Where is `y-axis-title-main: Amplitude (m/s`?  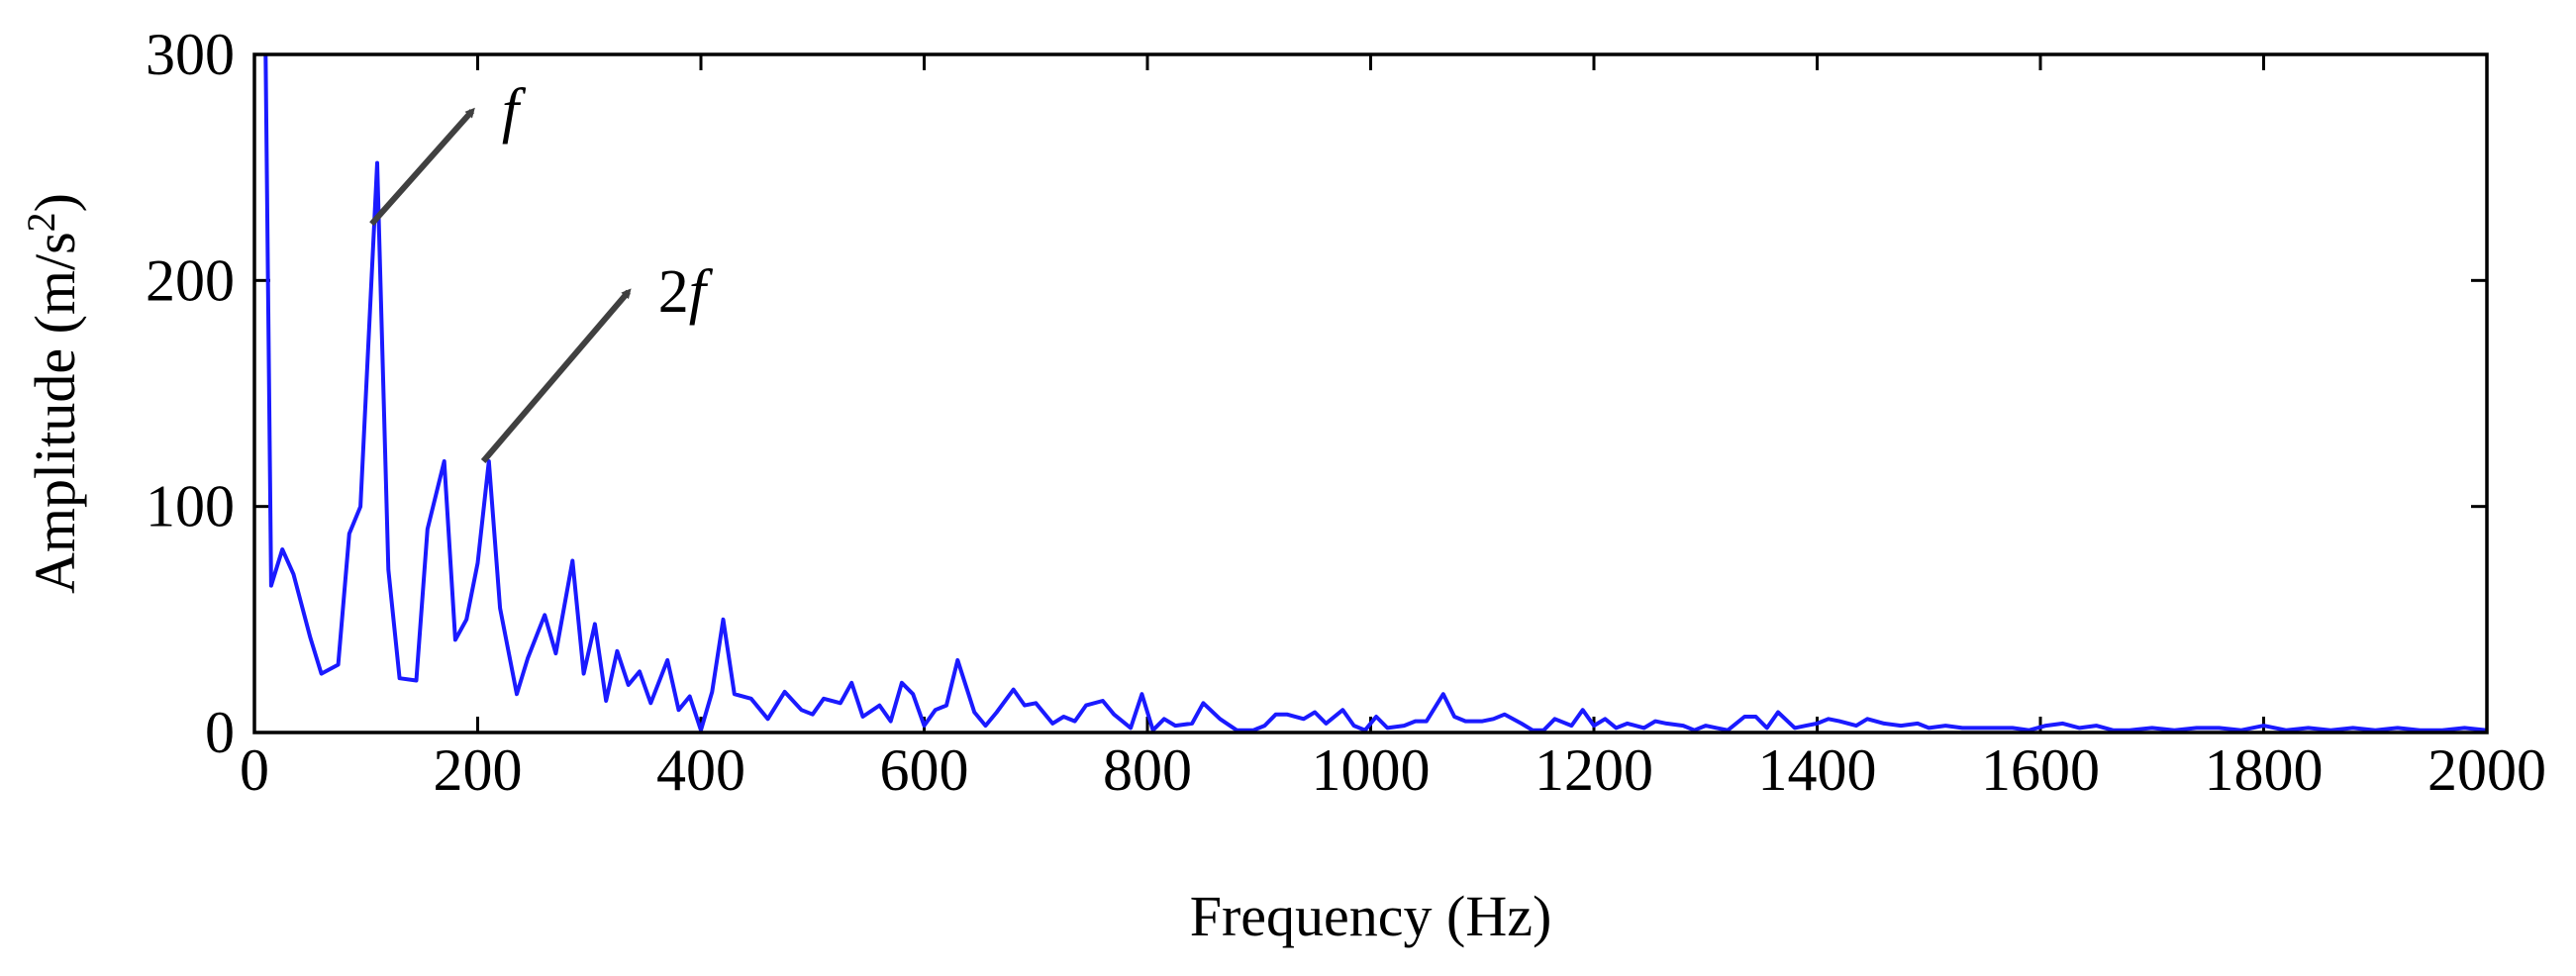 y-axis-title-main: Amplitude (m/s is located at coordinates (55, 413).